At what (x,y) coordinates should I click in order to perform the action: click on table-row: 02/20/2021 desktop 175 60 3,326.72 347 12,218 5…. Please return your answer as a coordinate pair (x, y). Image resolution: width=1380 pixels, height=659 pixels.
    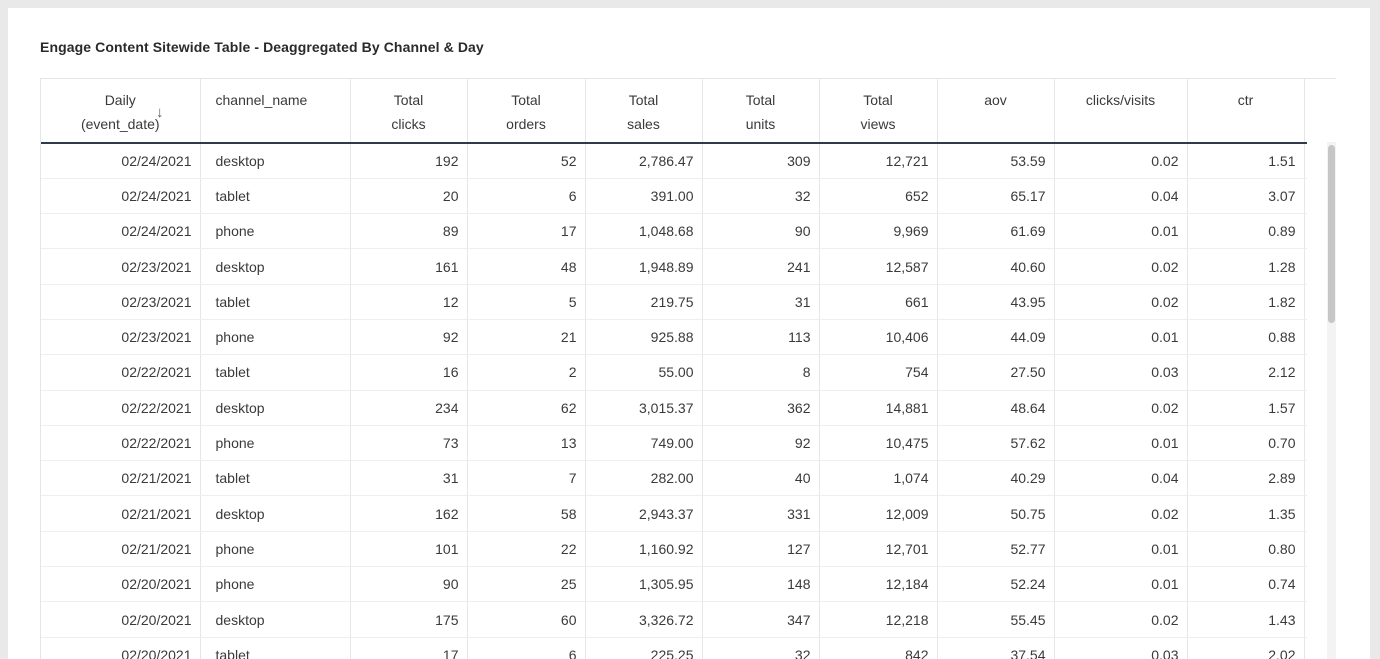
    Looking at the image, I should click on (674, 619).